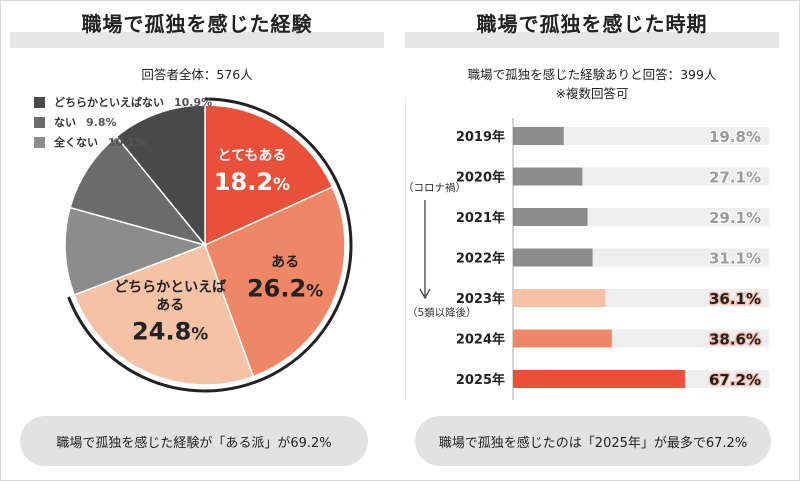  I want to click on pie-footer: 職場で孤独を感じた経験が「ある派」が69.2%, so click(194, 441).